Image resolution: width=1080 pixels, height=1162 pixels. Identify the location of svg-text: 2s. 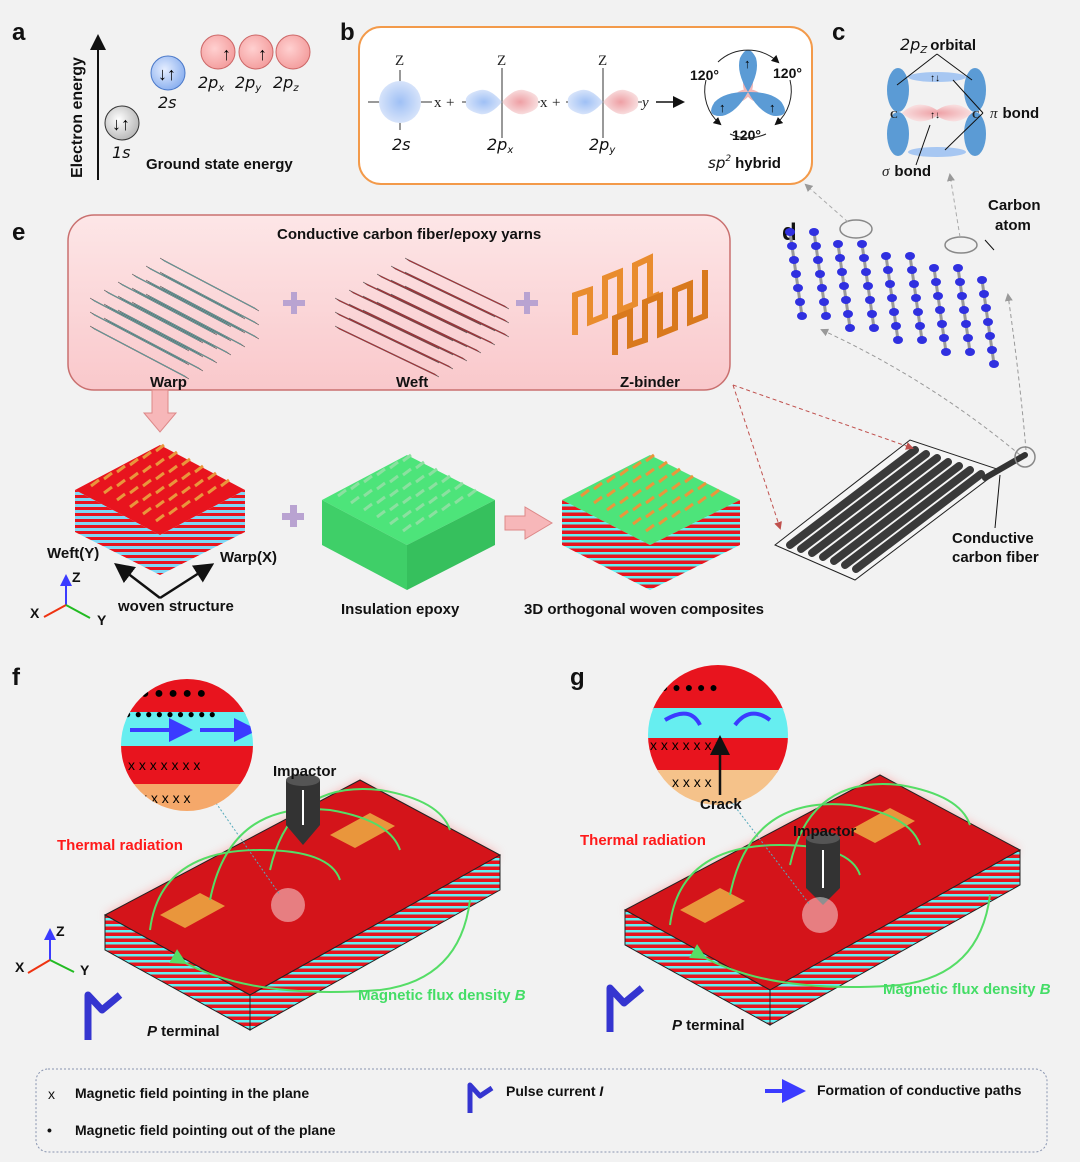
(401, 144).